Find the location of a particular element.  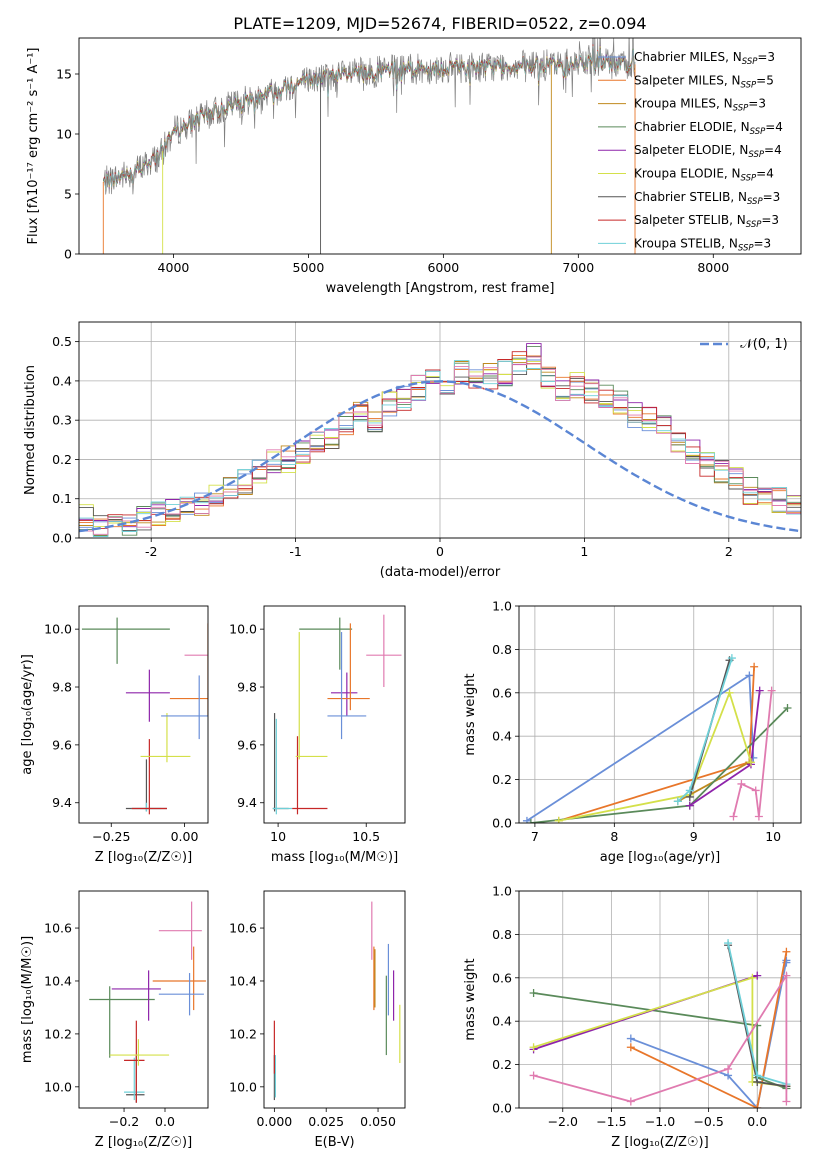

x-axis-label: age [log₁₀(age/yr)] is located at coordinates (660, 857).